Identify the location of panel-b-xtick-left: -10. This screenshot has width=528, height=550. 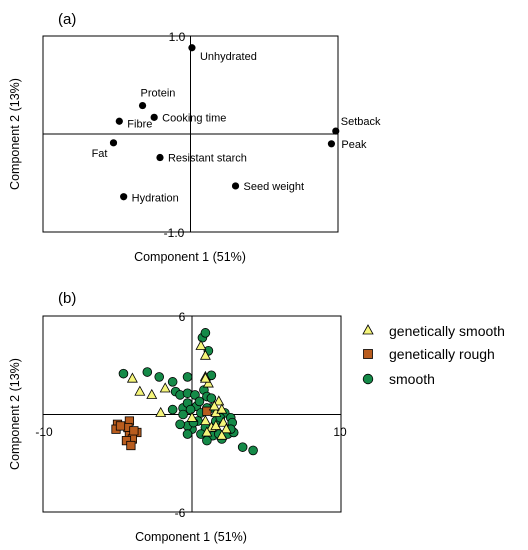
(44, 432).